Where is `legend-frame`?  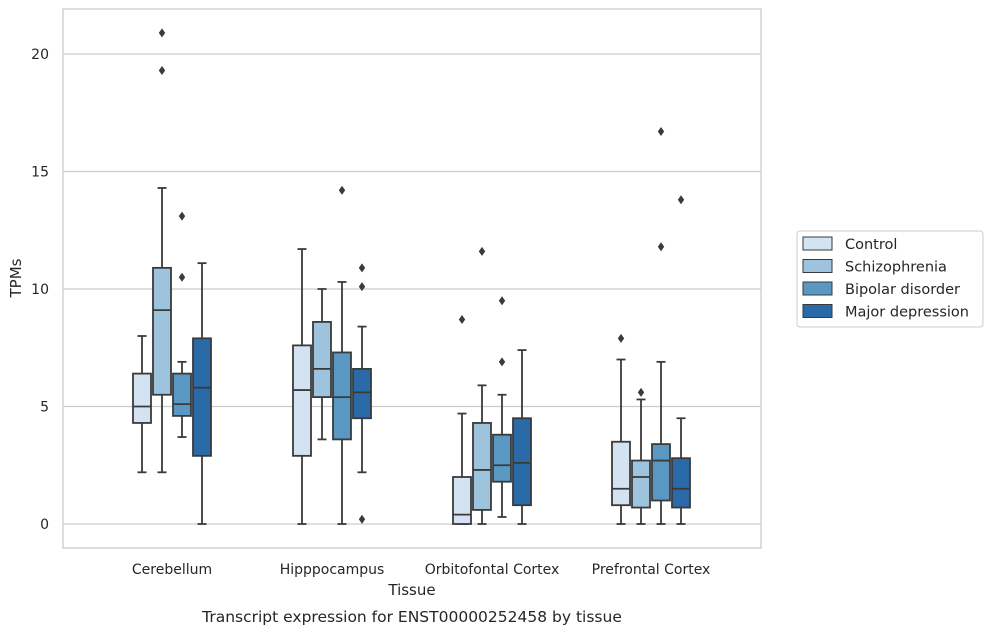
legend-frame is located at coordinates (890, 279).